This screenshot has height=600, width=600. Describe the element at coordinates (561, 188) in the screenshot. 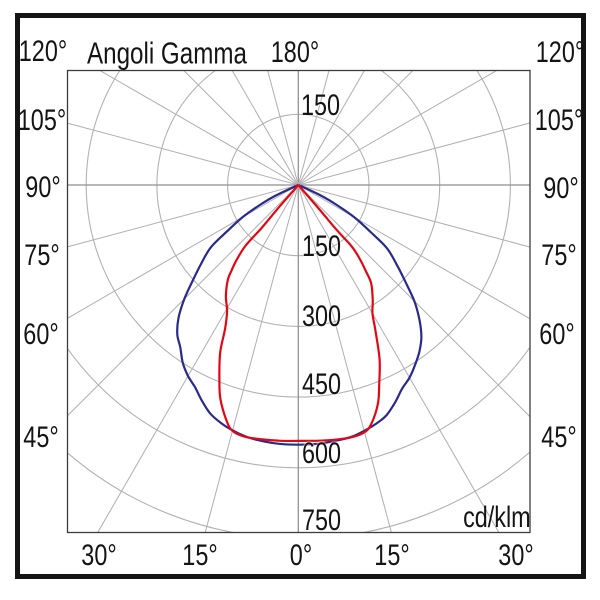

I see `gamma-tick-right-90: 90°` at that location.